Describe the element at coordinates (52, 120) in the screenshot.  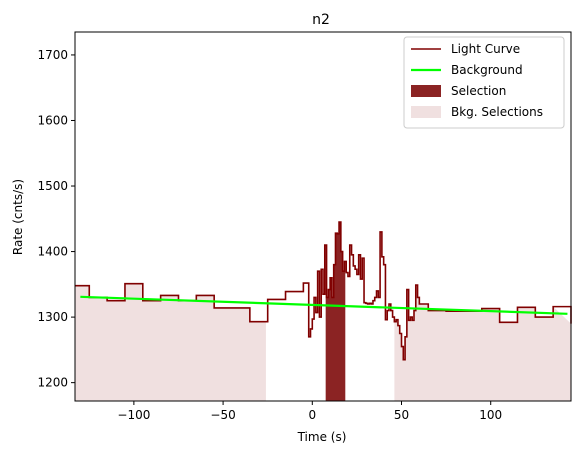
I see `y-tick-label: 1600` at that location.